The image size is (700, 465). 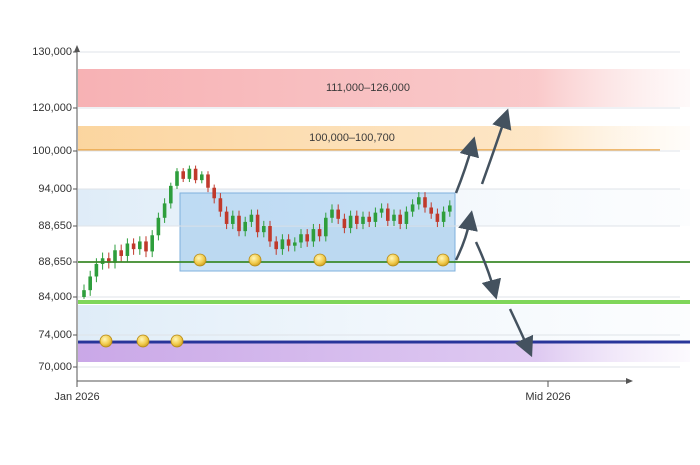 What do you see at coordinates (55, 367) in the screenshot?
I see `y-tick-label: 70,000` at bounding box center [55, 367].